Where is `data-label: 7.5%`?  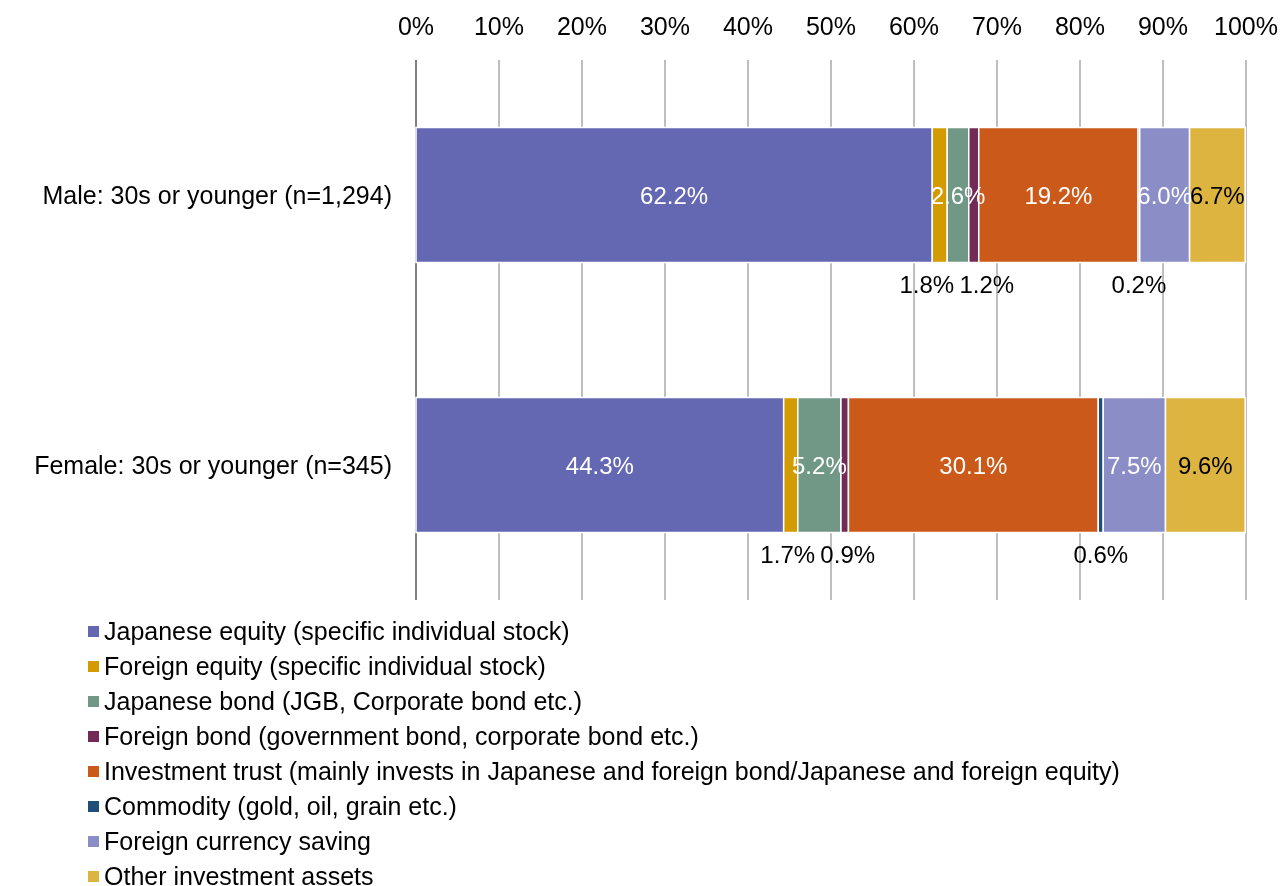 data-label: 7.5% is located at coordinates (1134, 465).